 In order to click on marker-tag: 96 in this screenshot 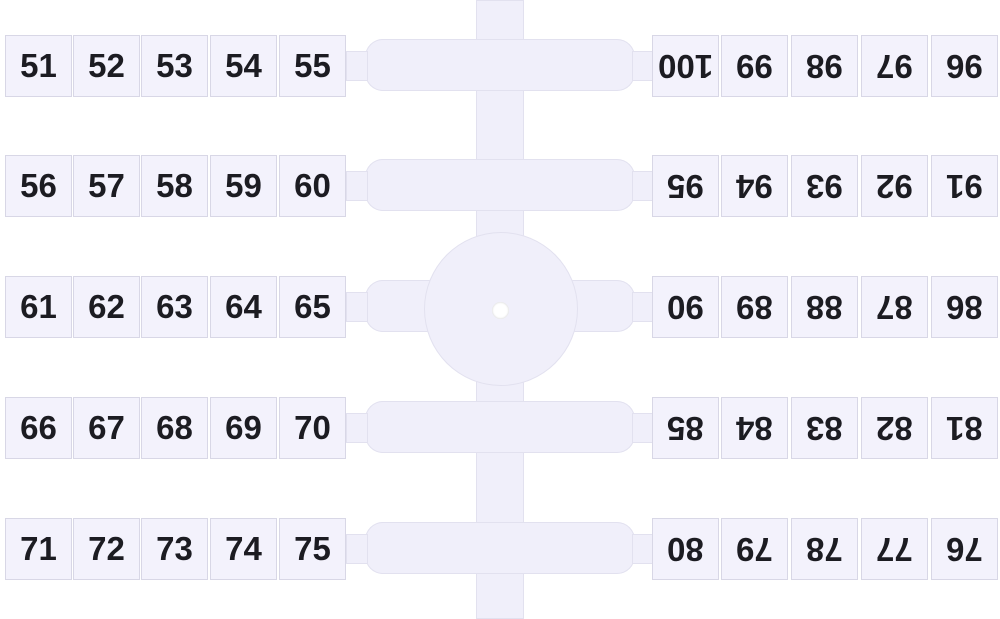, I will do `click(964, 66)`.